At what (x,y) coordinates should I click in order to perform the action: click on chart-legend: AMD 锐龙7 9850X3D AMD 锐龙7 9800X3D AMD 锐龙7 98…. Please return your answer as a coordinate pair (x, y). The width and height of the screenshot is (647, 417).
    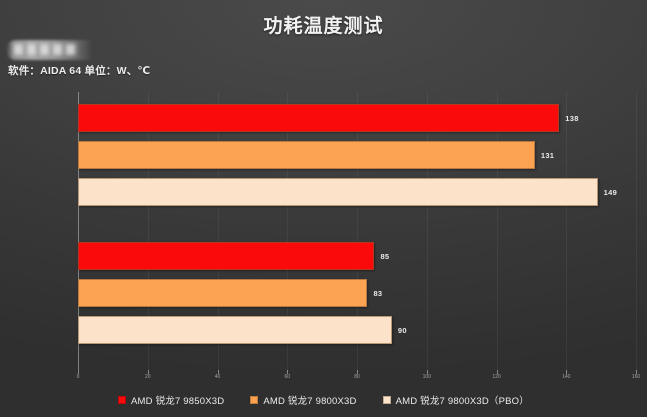
    Looking at the image, I should click on (323, 400).